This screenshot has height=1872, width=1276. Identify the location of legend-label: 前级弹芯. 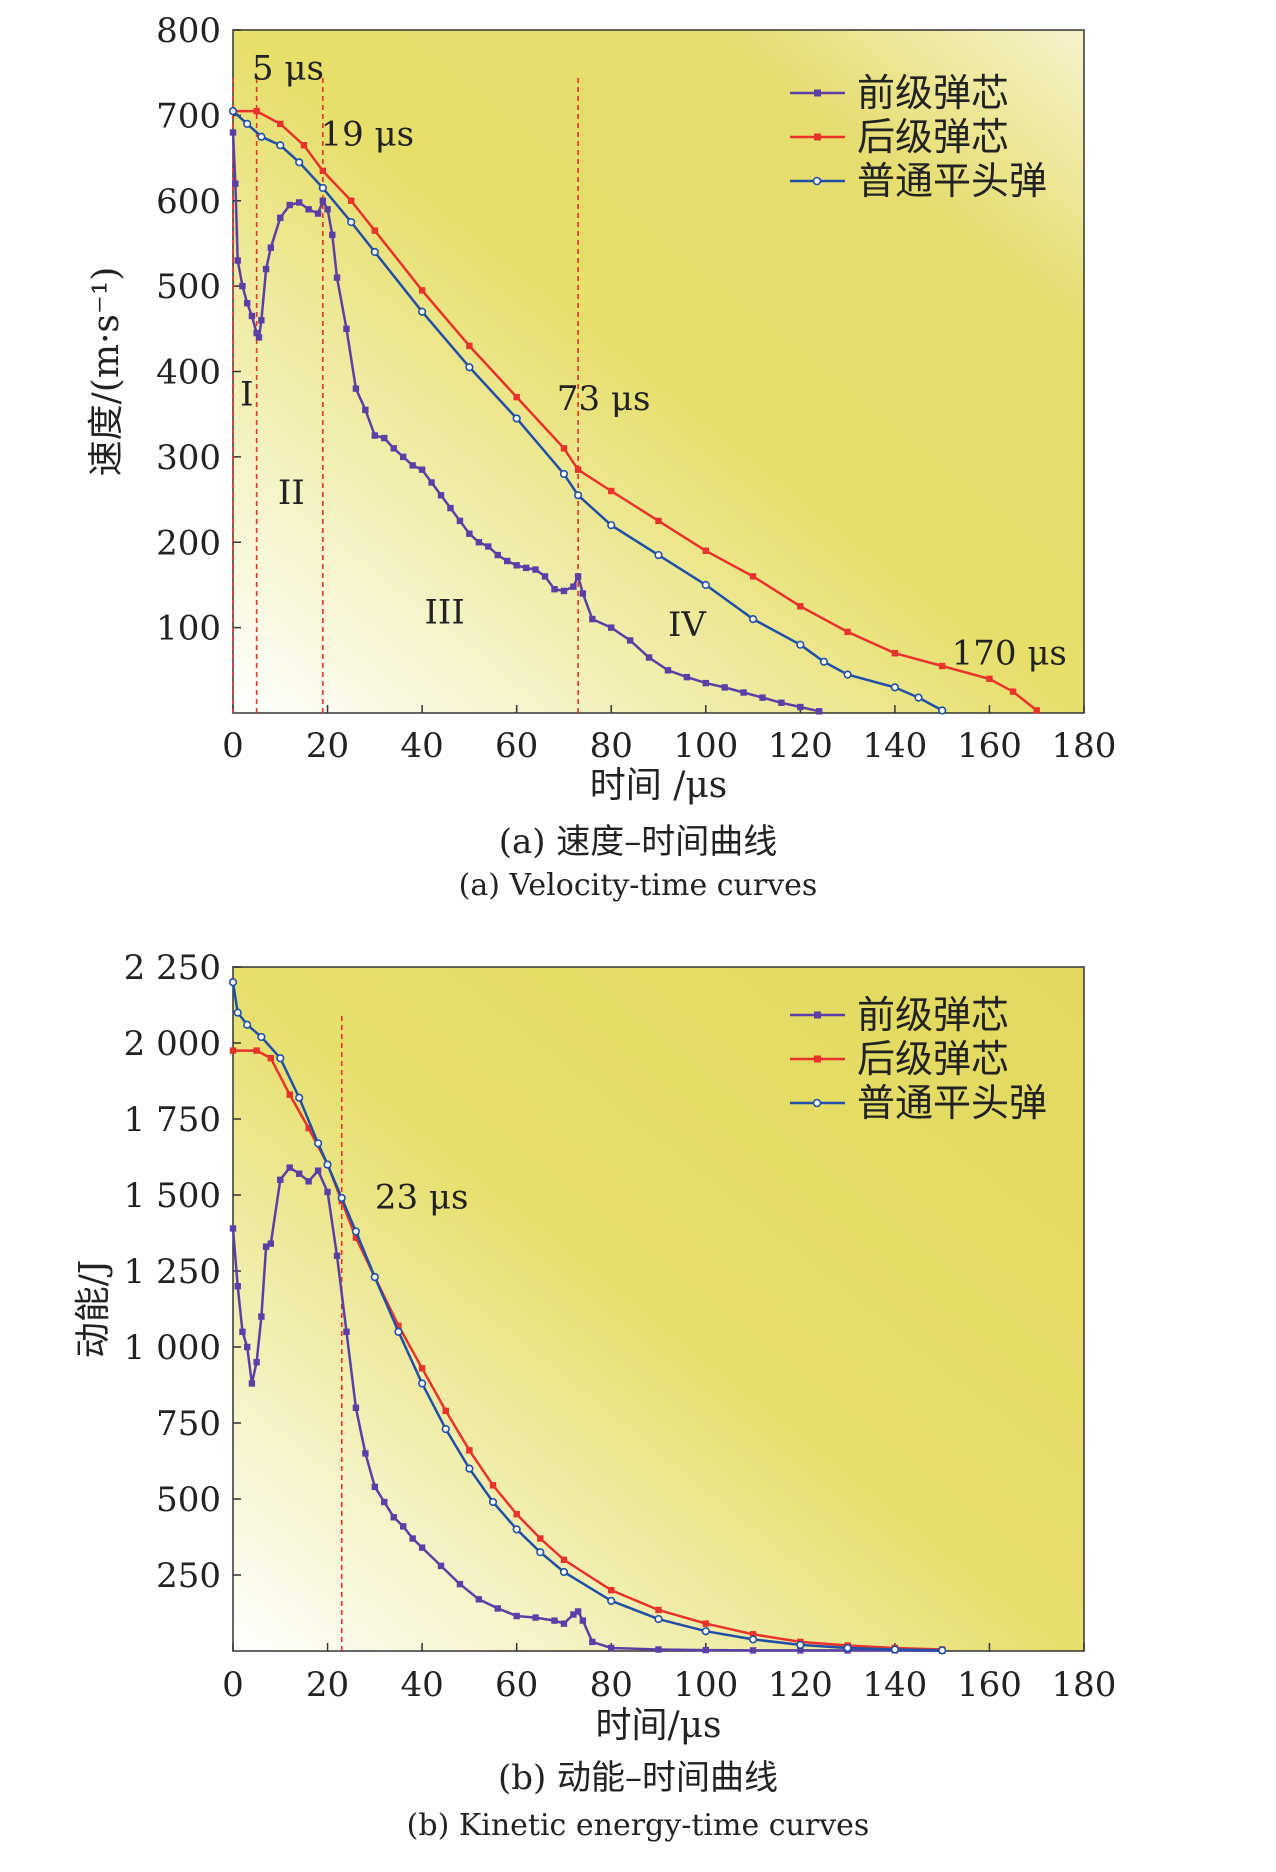
(933, 93).